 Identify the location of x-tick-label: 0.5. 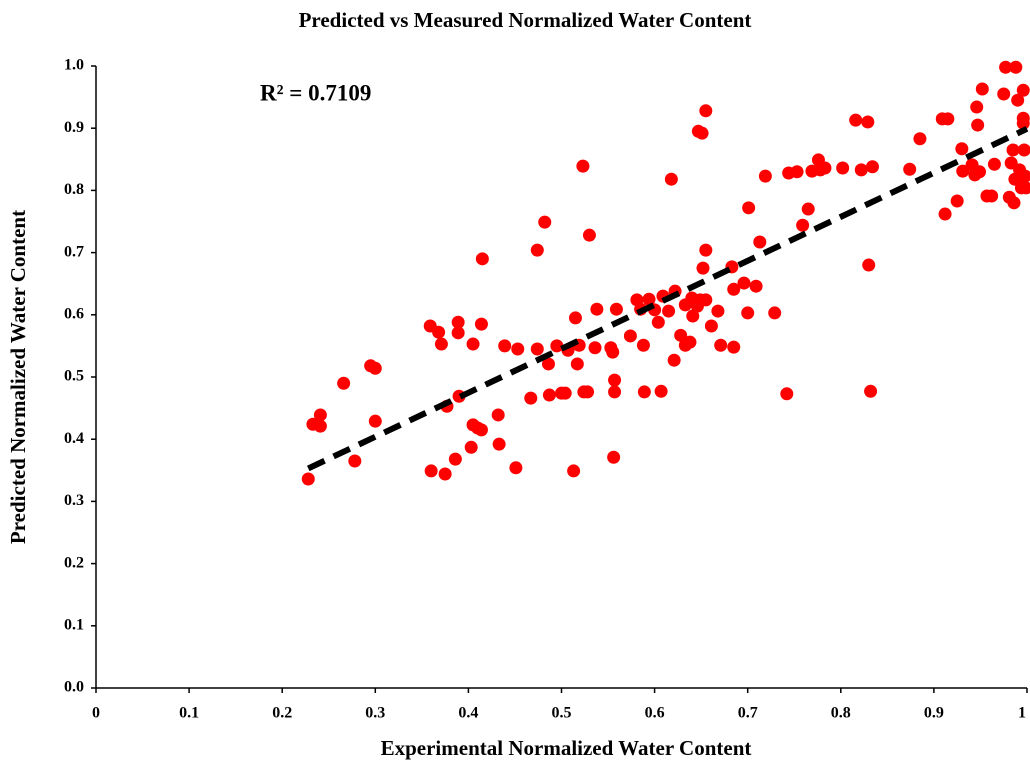
(562, 713).